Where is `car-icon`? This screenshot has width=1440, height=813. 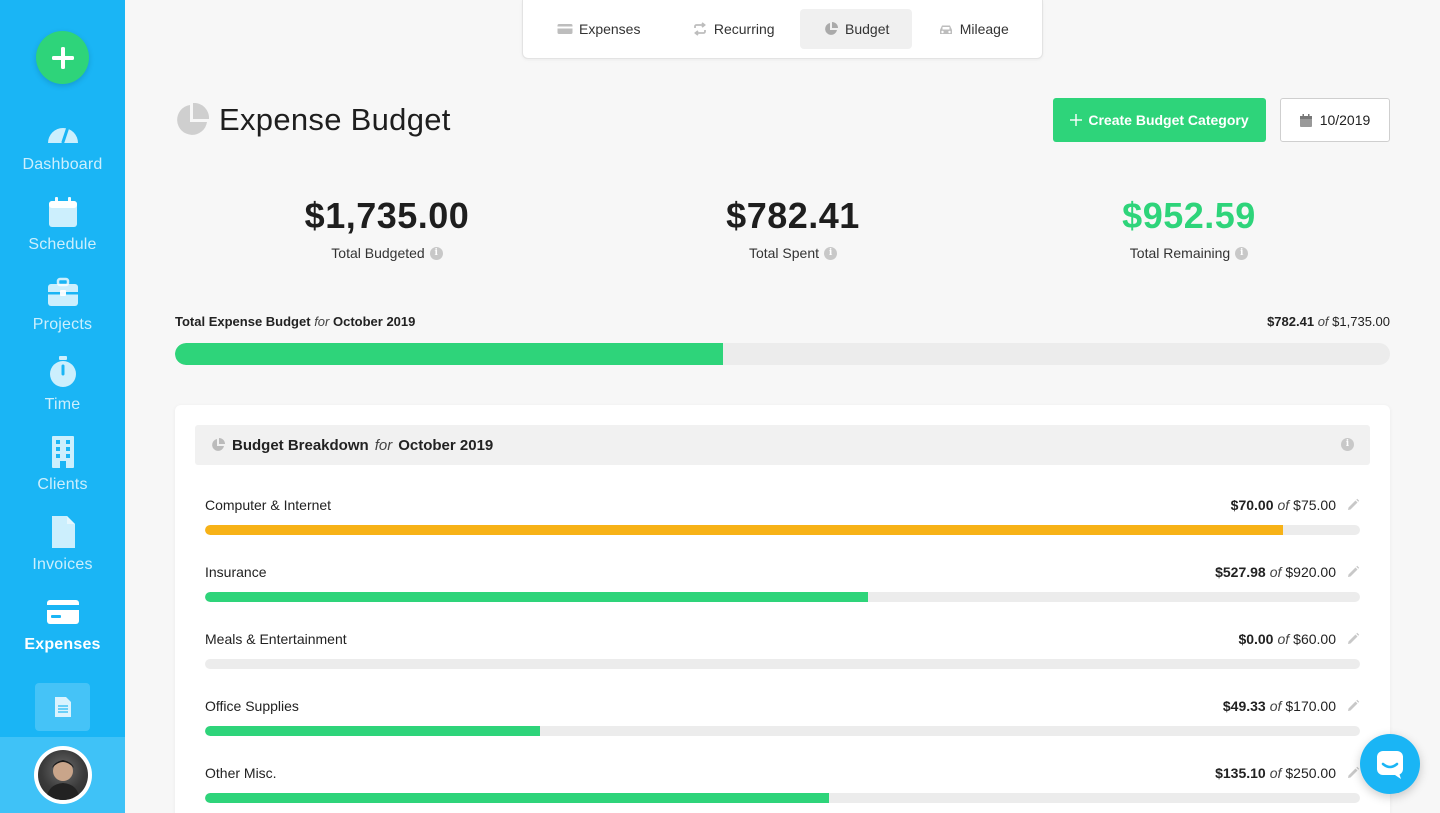
car-icon is located at coordinates (945, 29).